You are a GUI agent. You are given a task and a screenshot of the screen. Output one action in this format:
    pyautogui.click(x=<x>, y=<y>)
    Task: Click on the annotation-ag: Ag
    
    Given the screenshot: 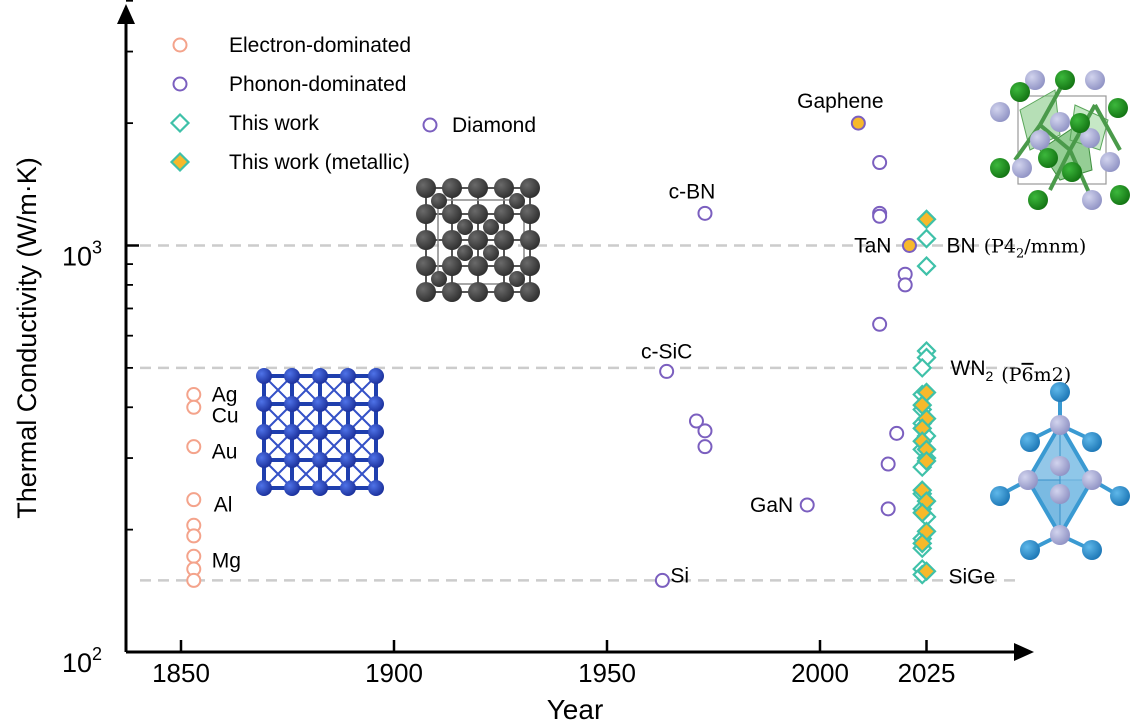 What is the action you would take?
    pyautogui.click(x=225, y=394)
    